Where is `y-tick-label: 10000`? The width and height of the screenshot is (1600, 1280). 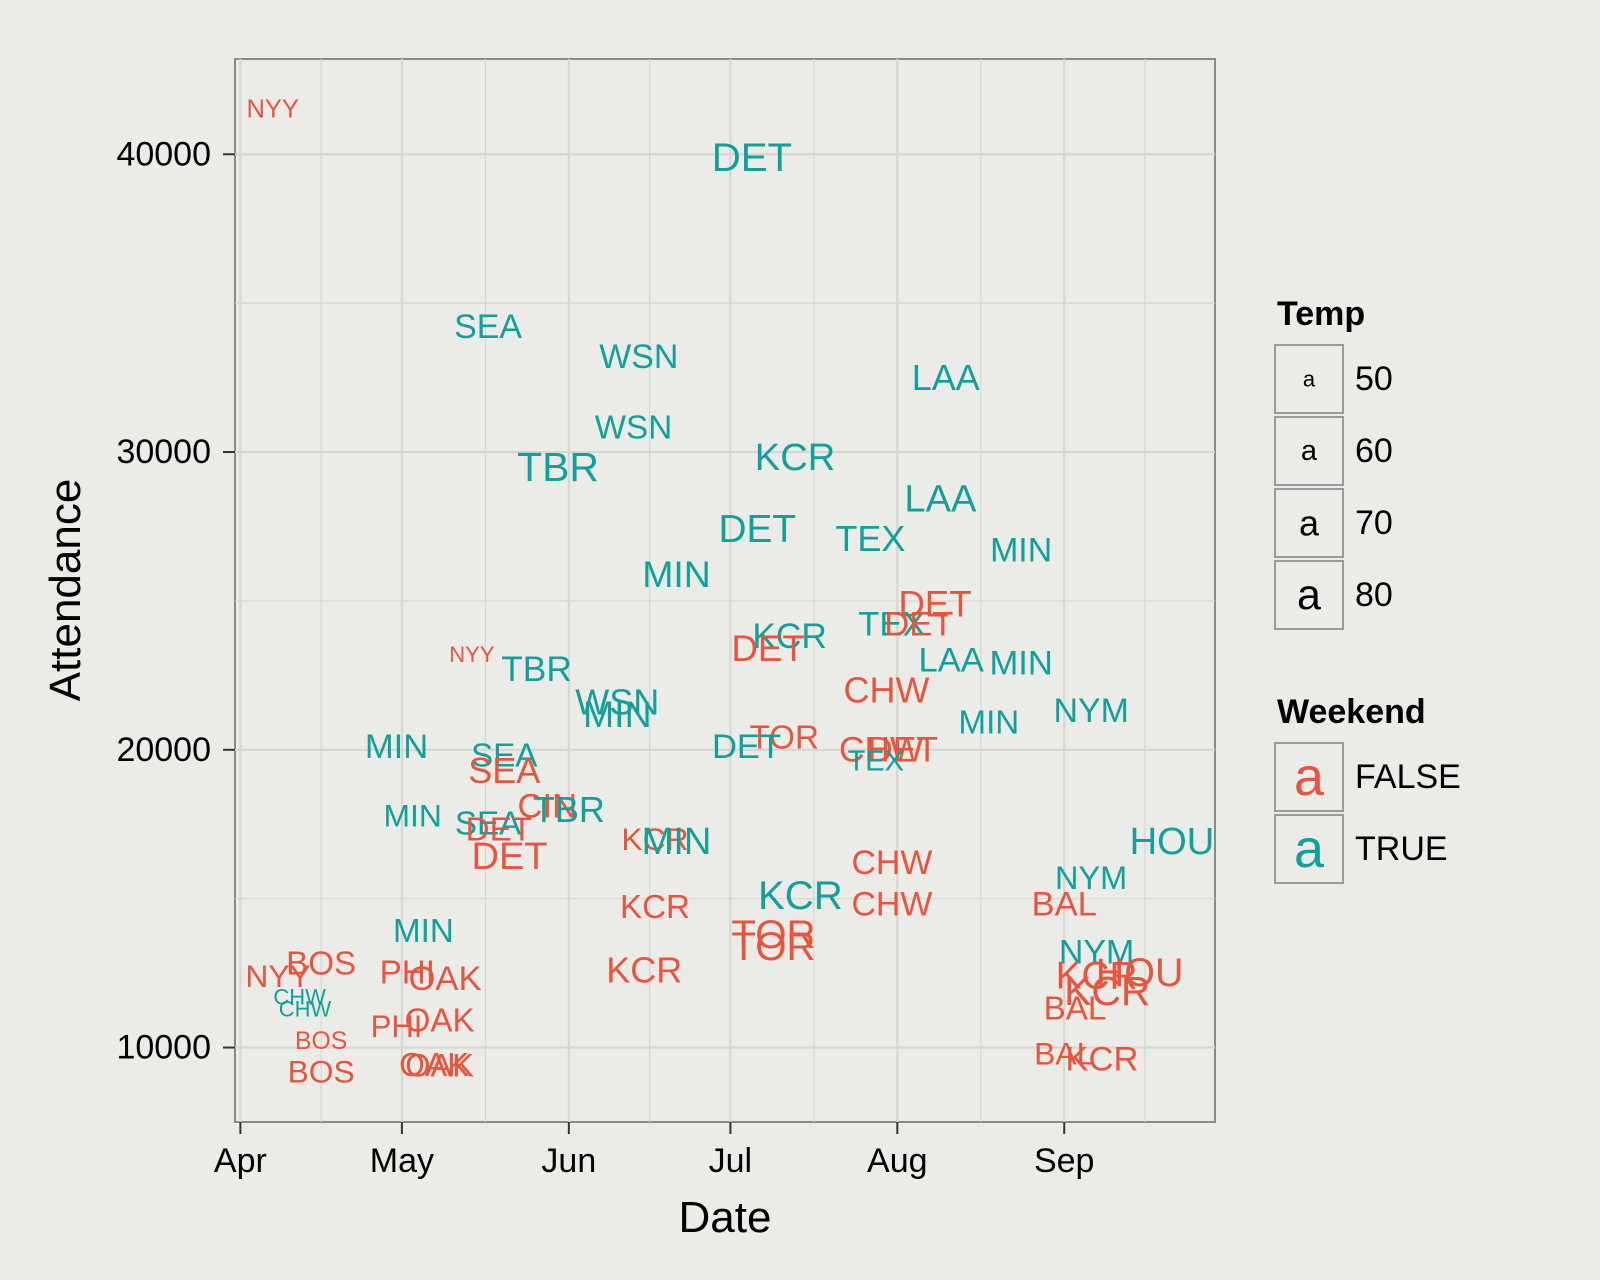
y-tick-label: 10000 is located at coordinates (163, 1048).